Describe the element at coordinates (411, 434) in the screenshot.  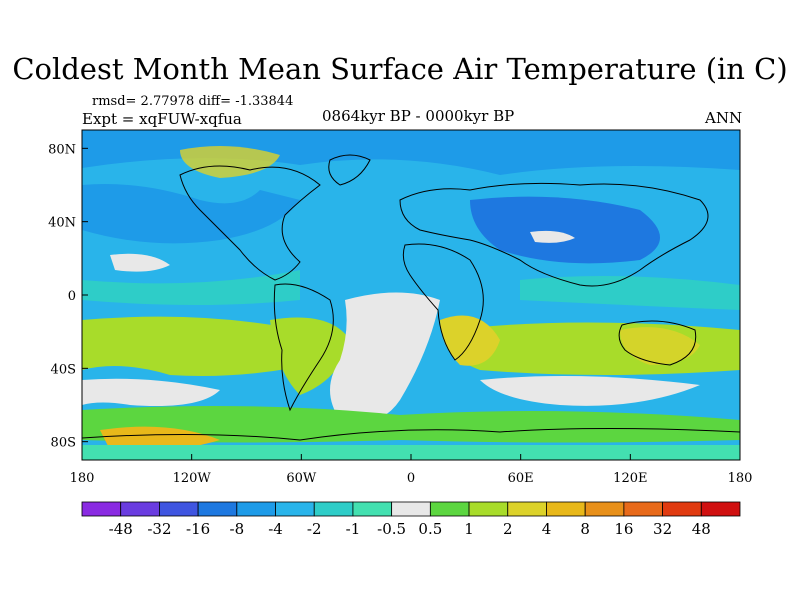
I see `coast-antarctica` at that location.